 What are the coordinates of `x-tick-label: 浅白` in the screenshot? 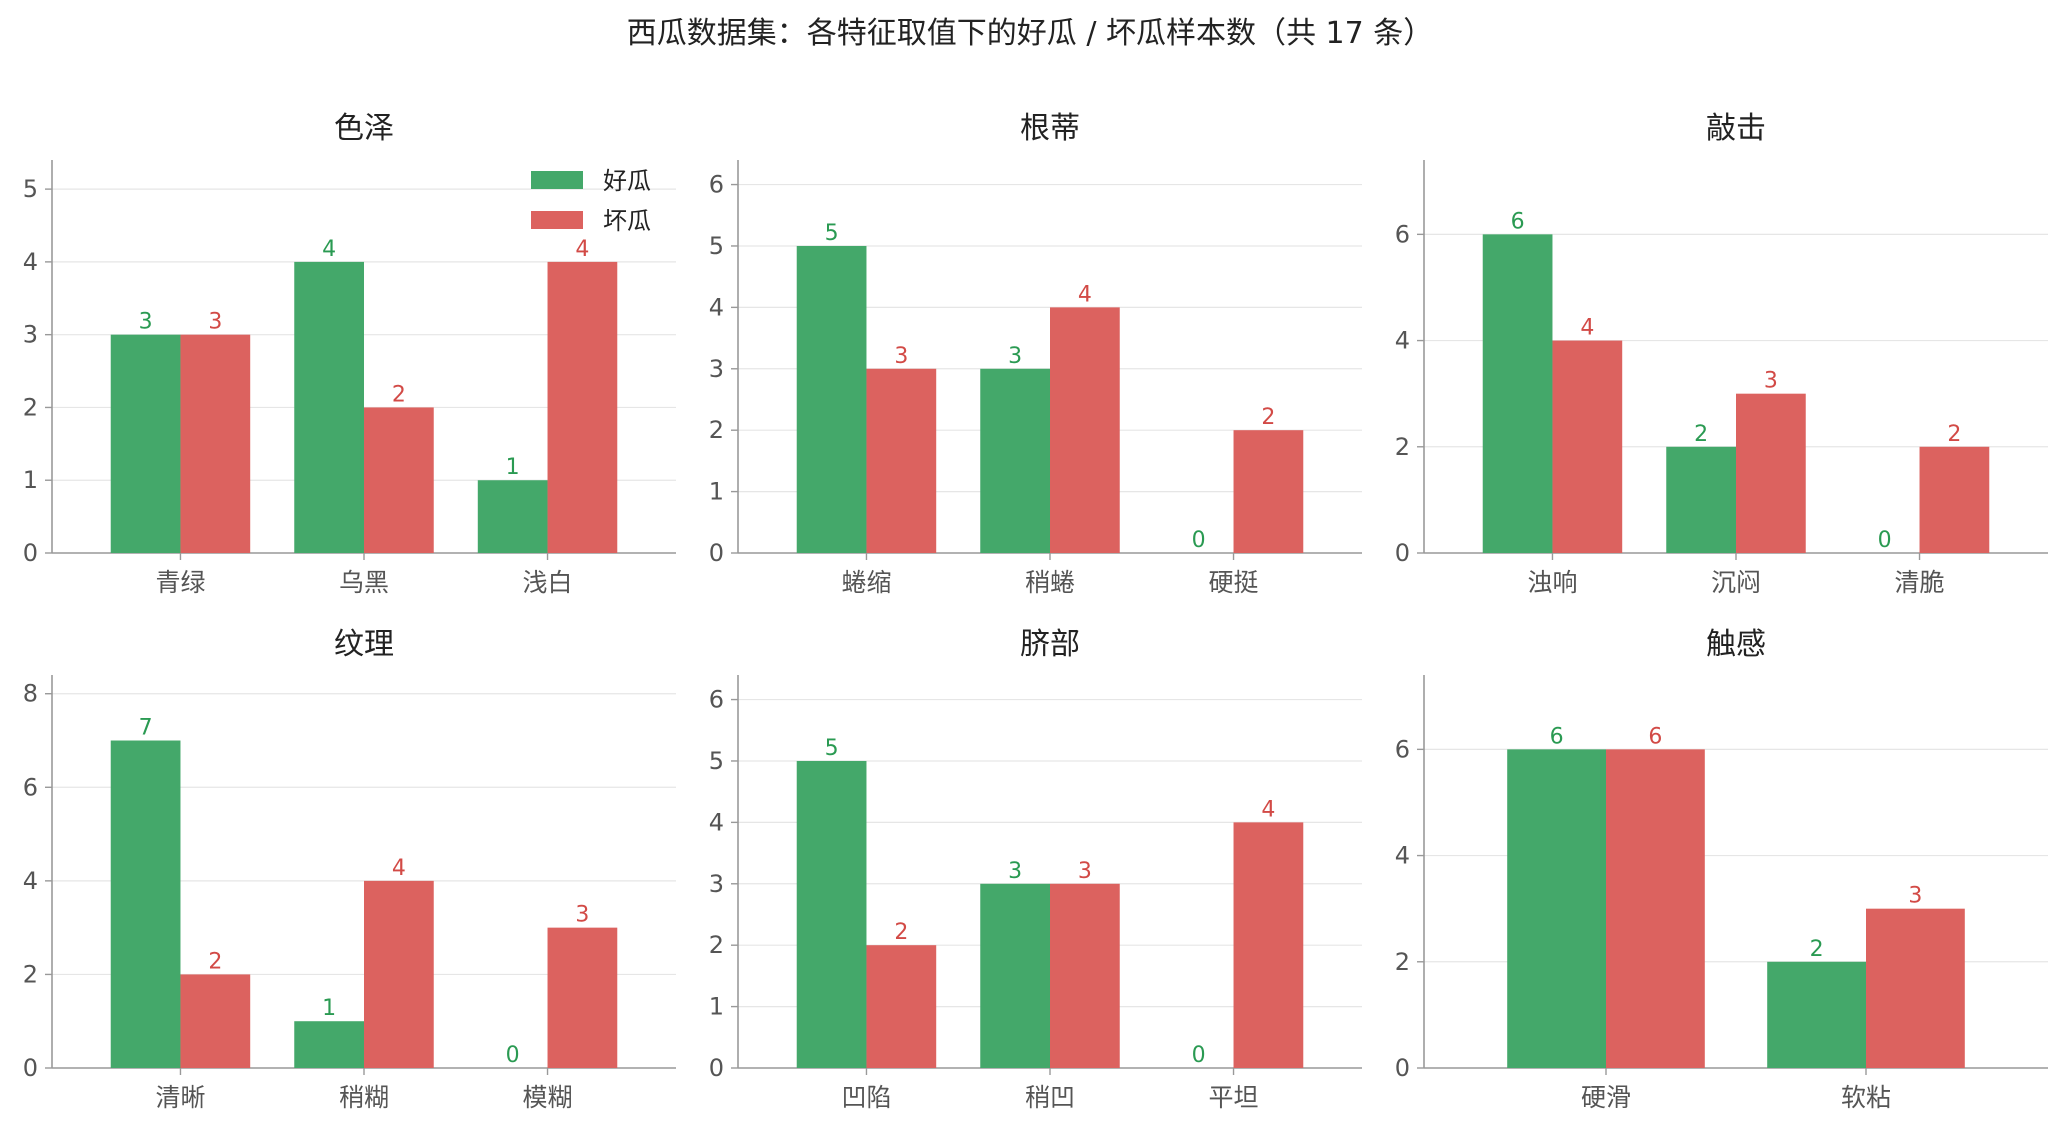 It's located at (548, 582).